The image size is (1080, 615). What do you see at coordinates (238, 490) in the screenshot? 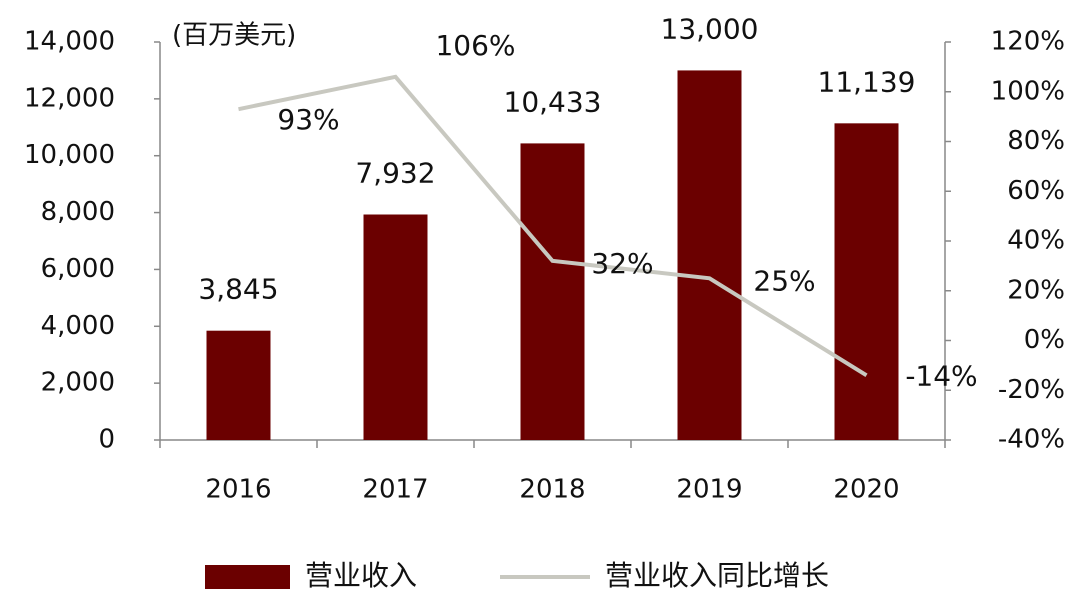
I see `x-tick-label: 2016` at bounding box center [238, 490].